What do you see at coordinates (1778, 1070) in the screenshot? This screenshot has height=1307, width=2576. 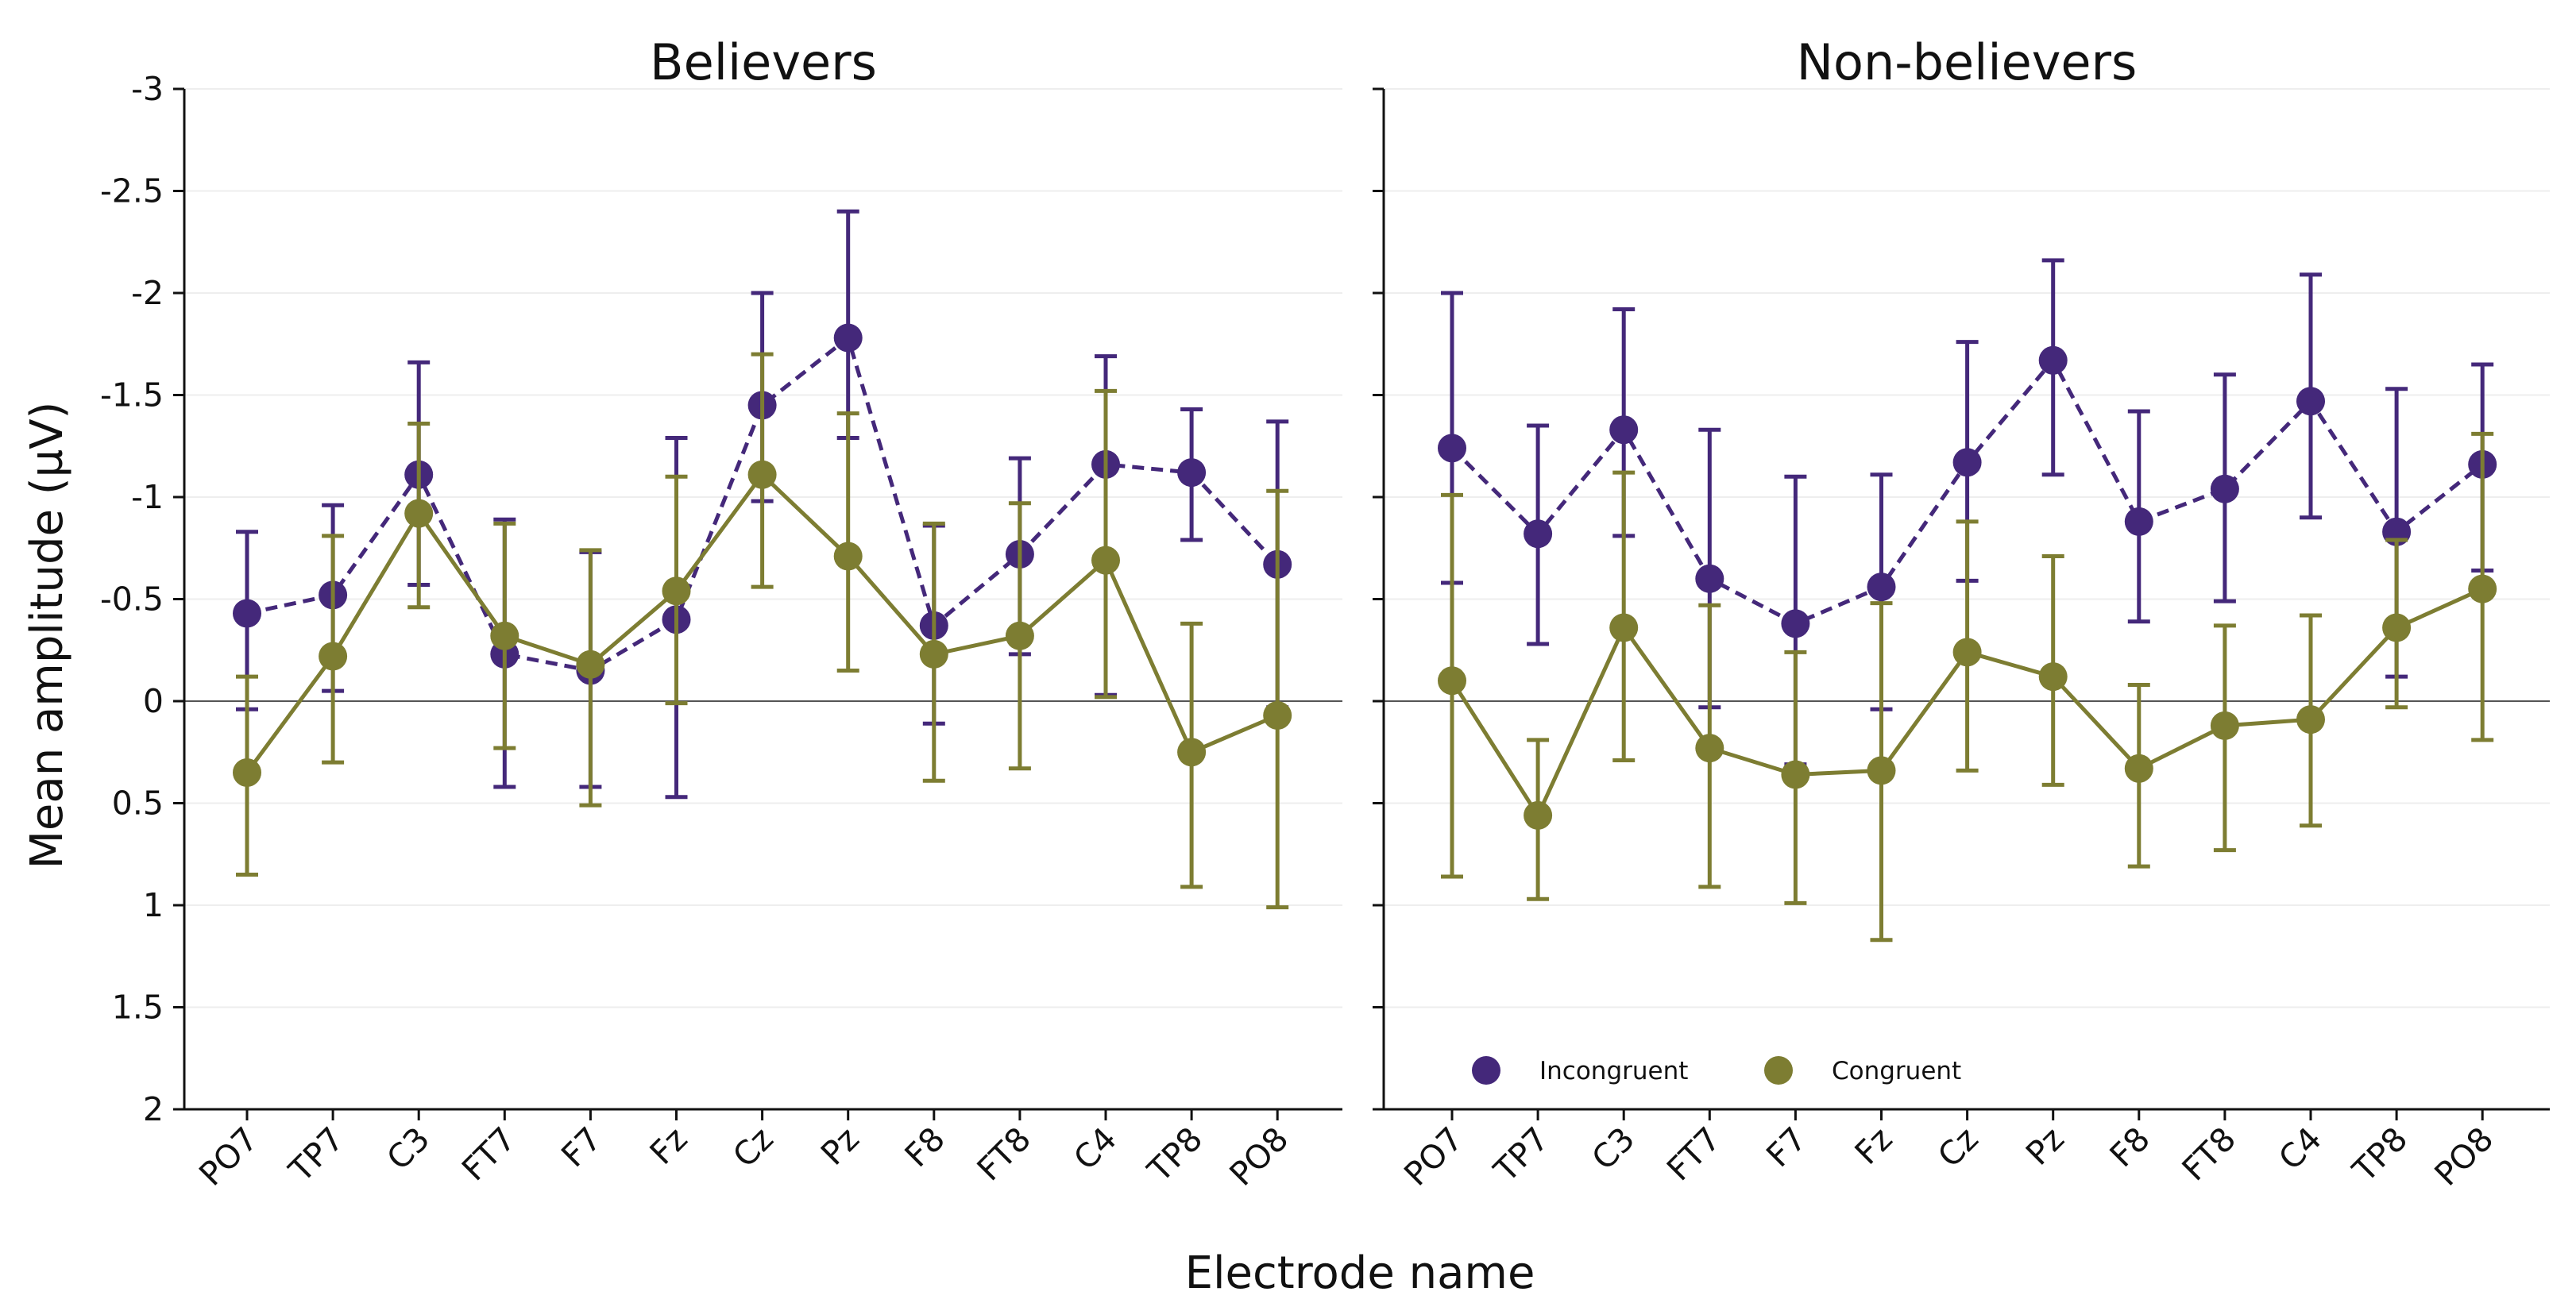 I see `legend-marker-congruent` at bounding box center [1778, 1070].